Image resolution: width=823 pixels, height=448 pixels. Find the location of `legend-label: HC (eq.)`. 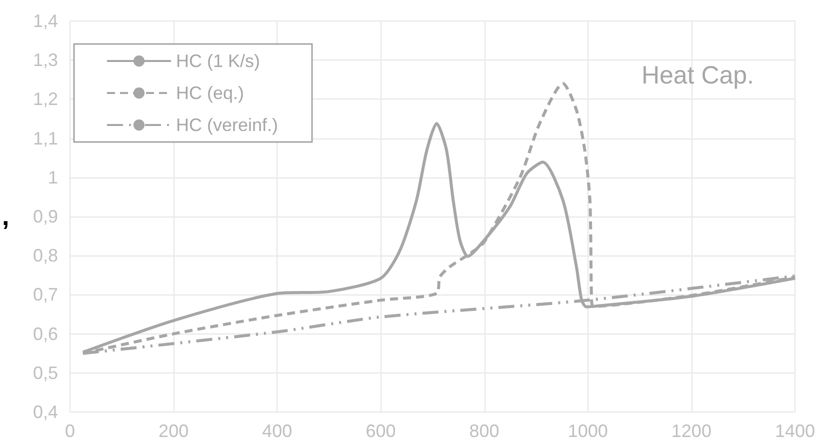

legend-label: HC (eq.) is located at coordinates (210, 93).